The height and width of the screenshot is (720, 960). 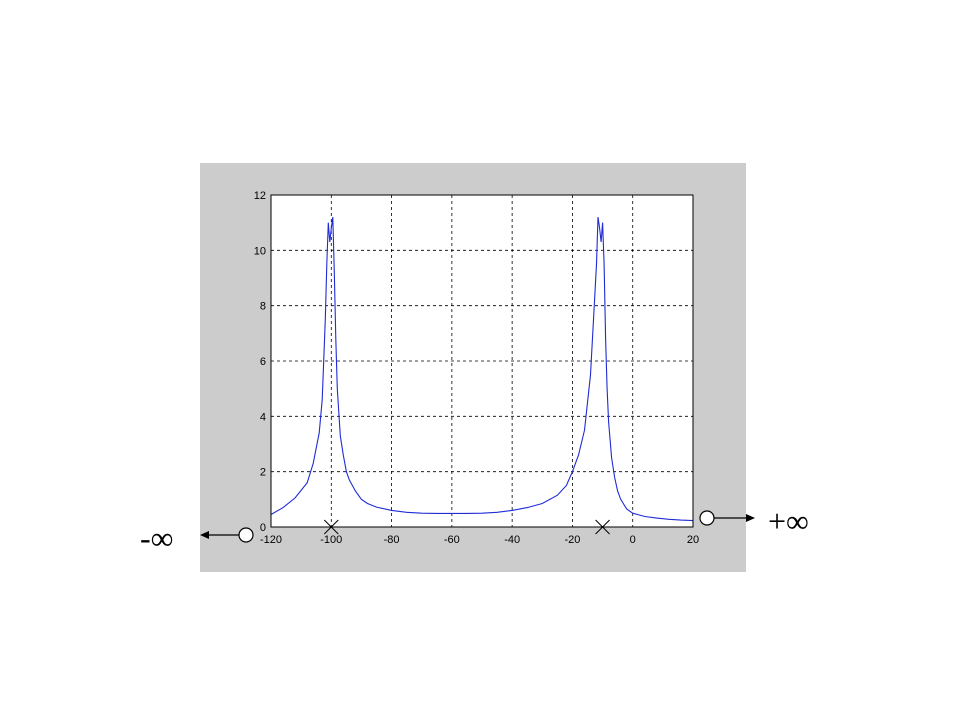 I want to click on x-tick-label: 20, so click(x=693, y=540).